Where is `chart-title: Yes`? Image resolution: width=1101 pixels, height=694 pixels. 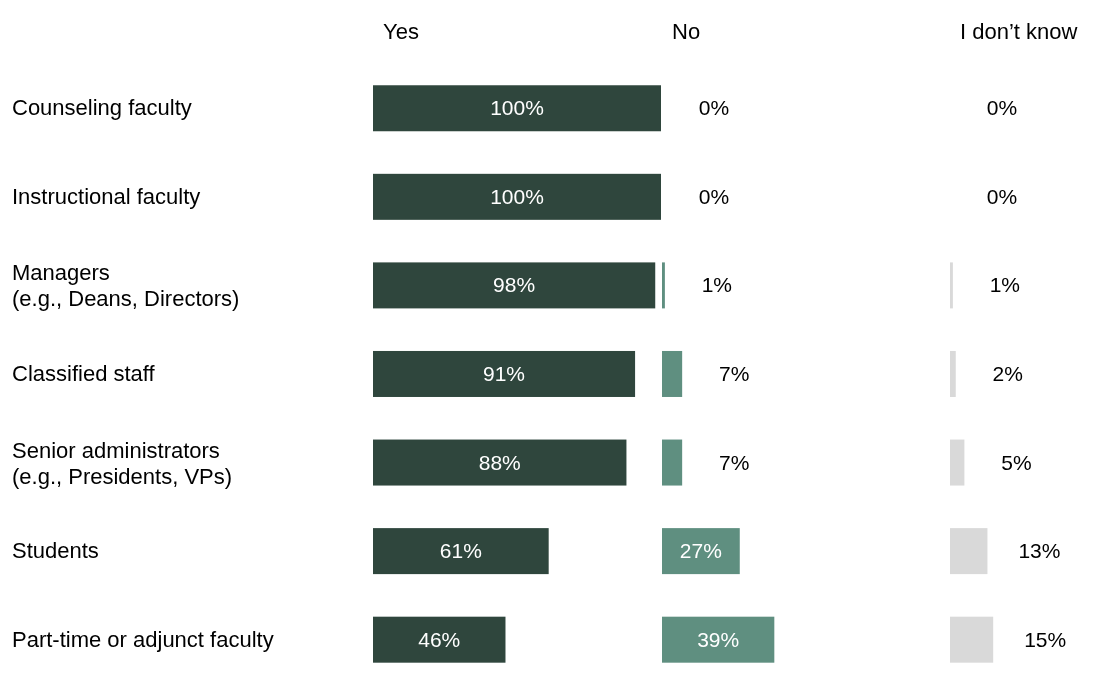 chart-title: Yes is located at coordinates (401, 32).